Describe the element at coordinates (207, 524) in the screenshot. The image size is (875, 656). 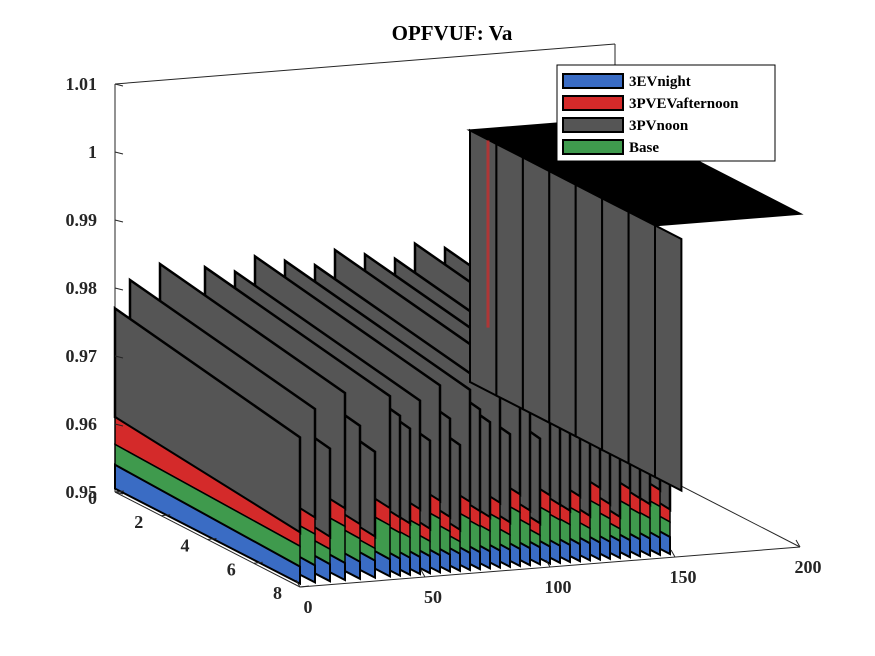
I see `night-surface-panel` at that location.